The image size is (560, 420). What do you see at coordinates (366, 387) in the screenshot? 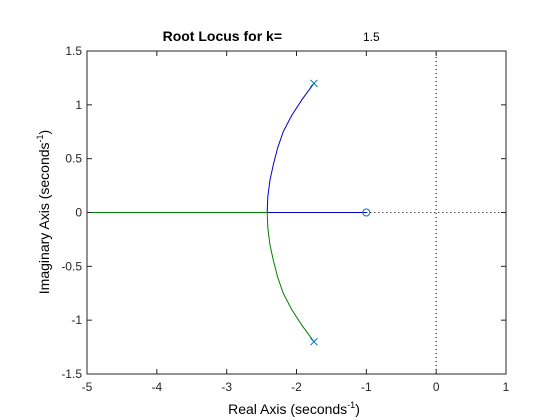
I see `x-tick-label: -1` at bounding box center [366, 387].